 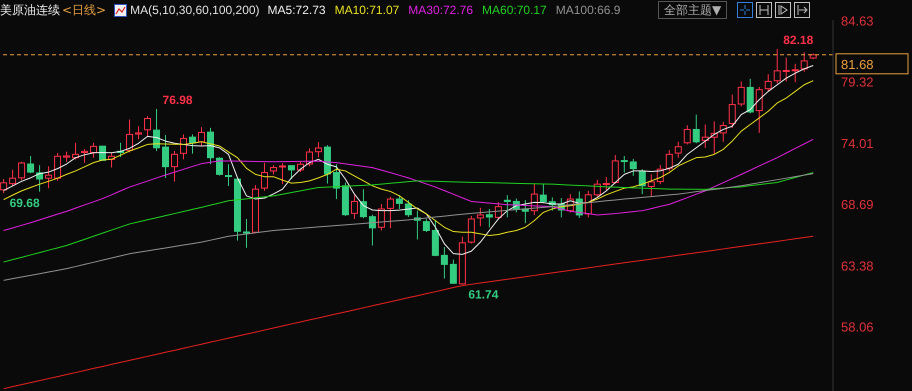 What do you see at coordinates (857, 327) in the screenshot?
I see `y-tick-label: 58.06` at bounding box center [857, 327].